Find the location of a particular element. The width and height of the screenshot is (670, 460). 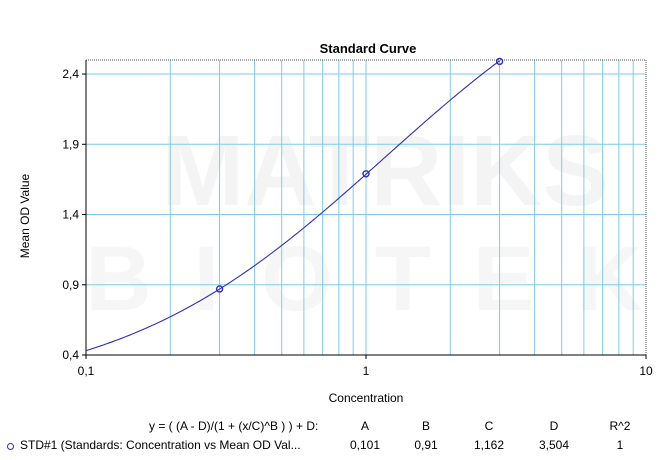

y-tick-label: 2,4 is located at coordinates (70, 74).